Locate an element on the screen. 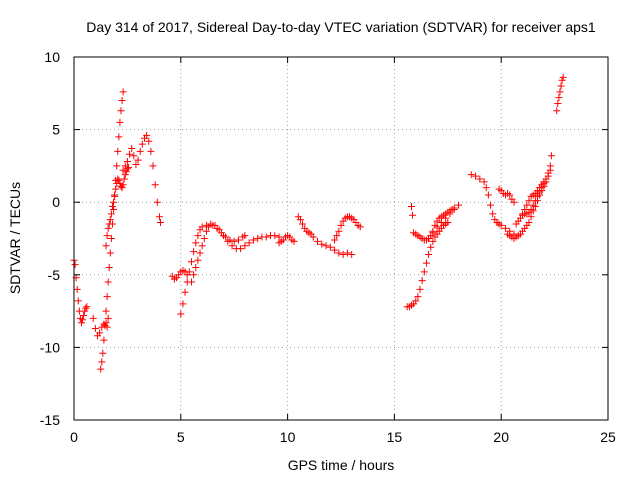 This screenshot has height=485, width=640. y-tick-label: -15 is located at coordinates (50, 420).